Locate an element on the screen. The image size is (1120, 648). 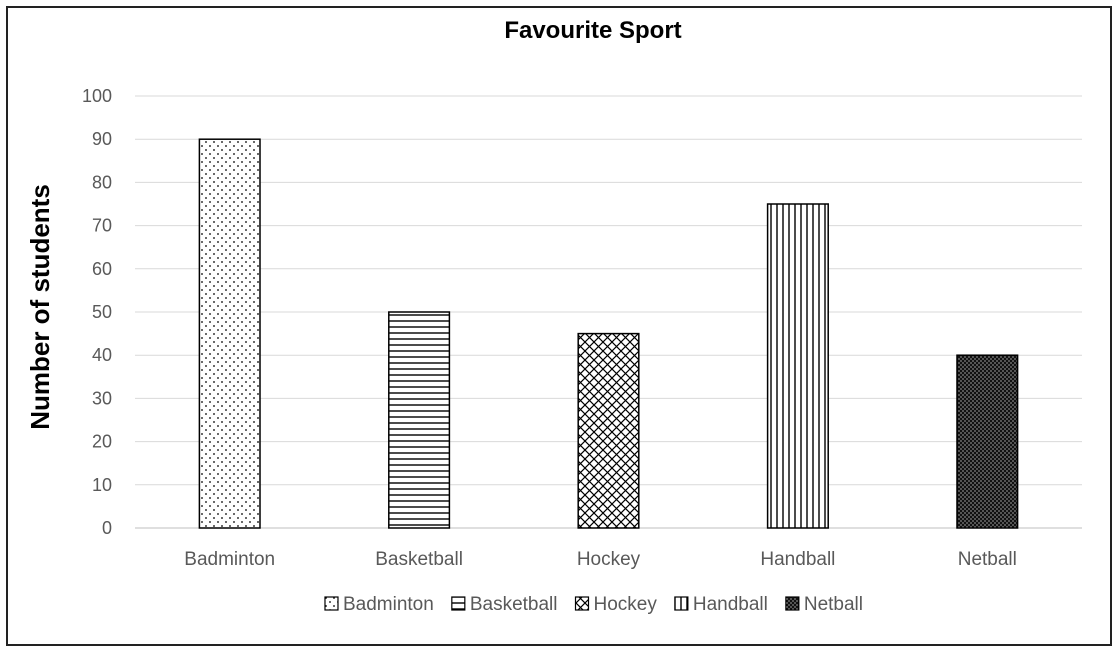
y-tick-label: 70 is located at coordinates (102, 226).